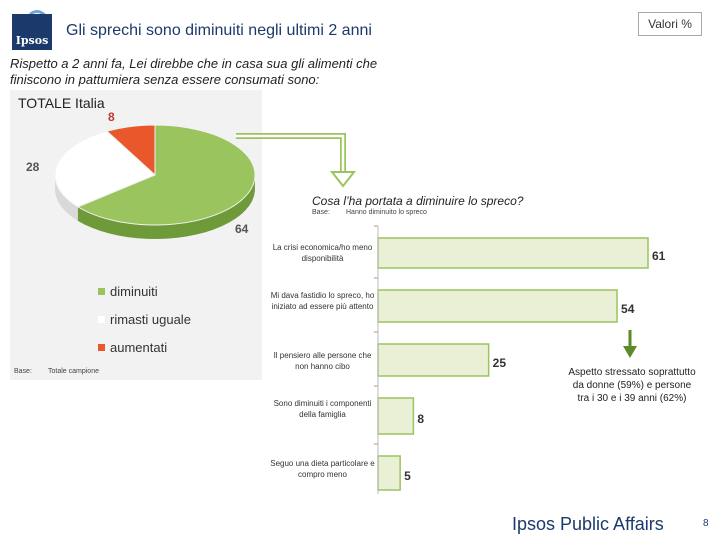  Describe the element at coordinates (588, 524) in the screenshot. I see `footer-brand: Ipsos Public Affairs` at that location.